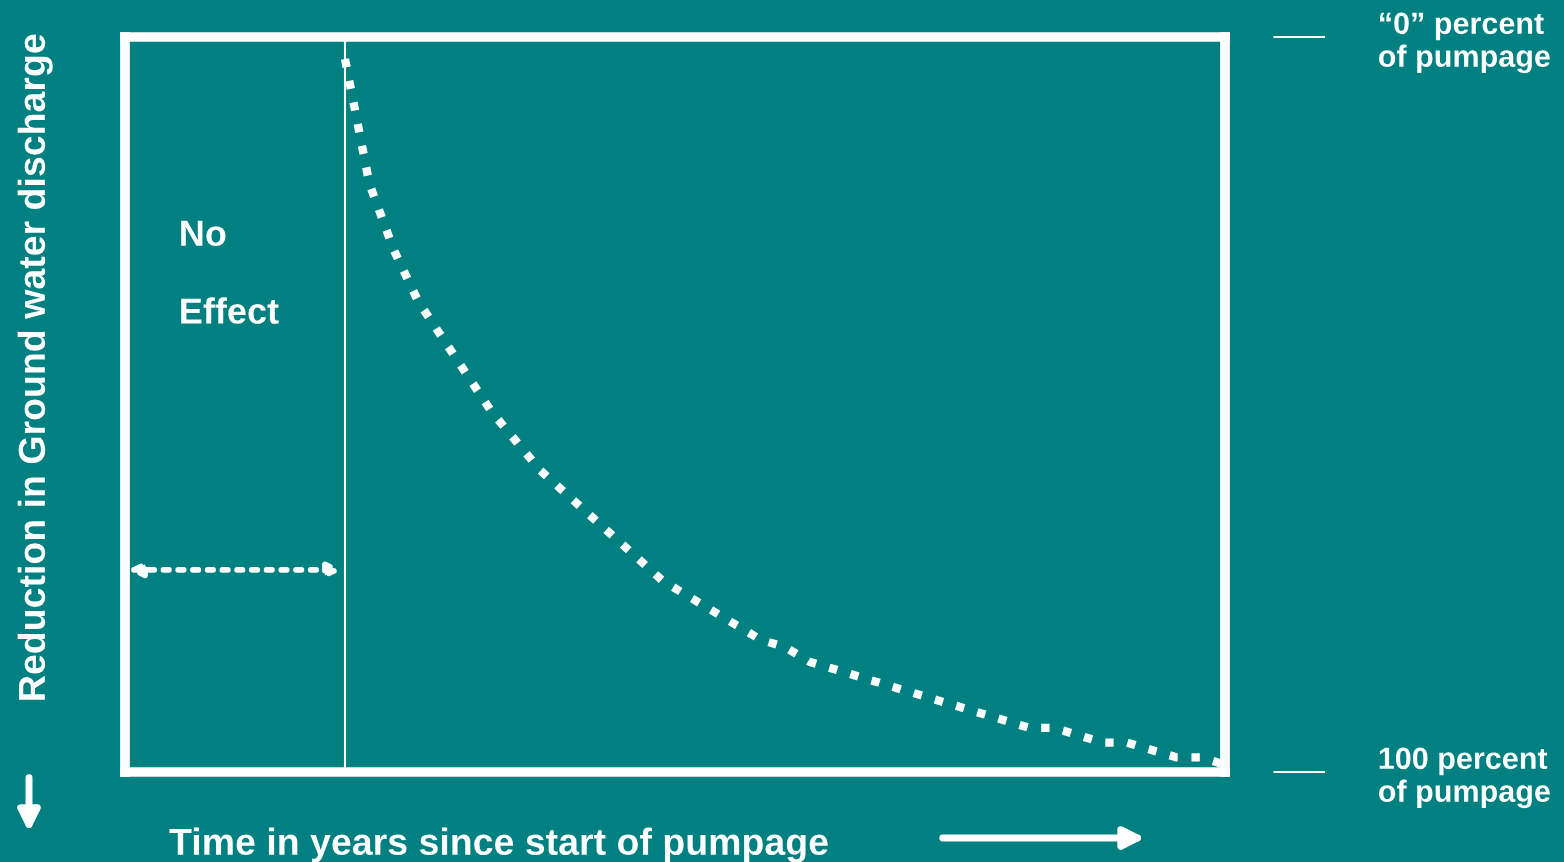 The image size is (1564, 862). I want to click on y-tick-label: “0” percent of pumpage, so click(1464, 43).